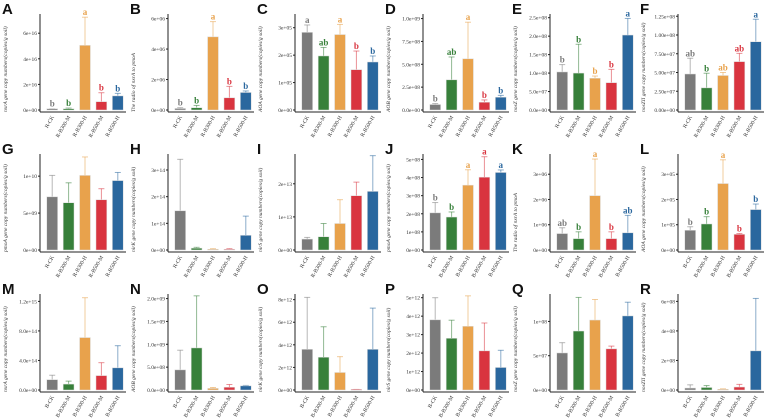 The width and height of the screenshot is (767, 419). What do you see at coordinates (413, 354) in the screenshot?
I see `y-tick-label: 2e+12` at bounding box center [413, 354].